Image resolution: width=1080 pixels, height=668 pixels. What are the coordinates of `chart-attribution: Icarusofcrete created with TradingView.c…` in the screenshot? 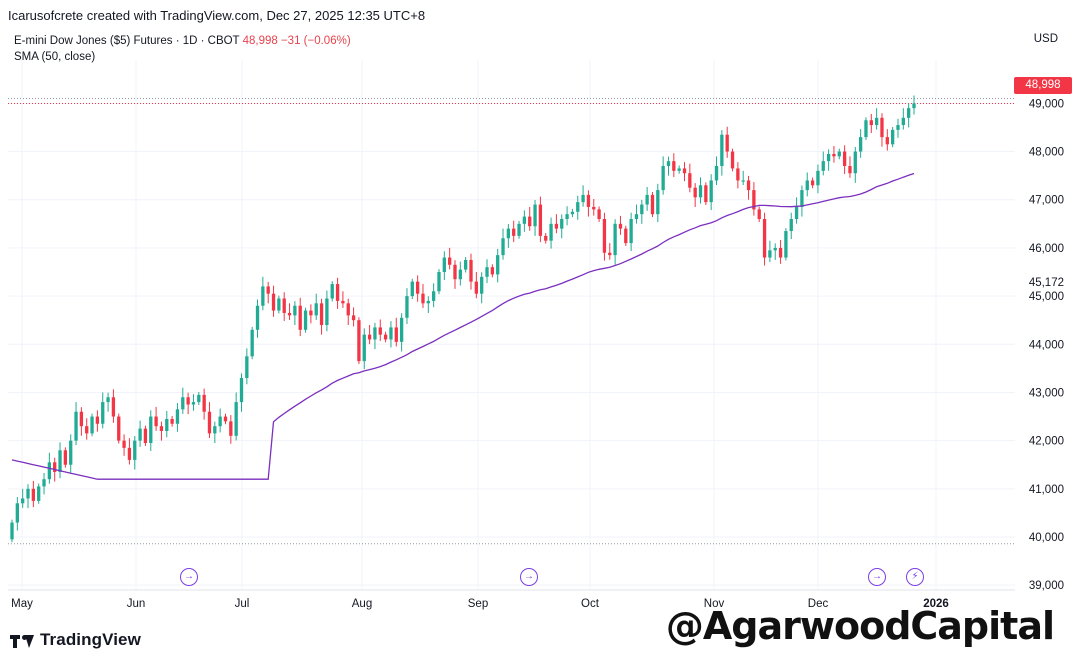 It's located at (217, 15).